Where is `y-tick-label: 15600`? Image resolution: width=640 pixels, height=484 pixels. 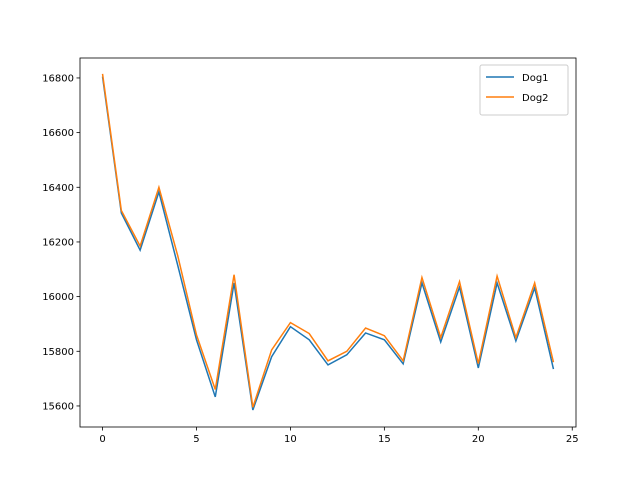
y-tick-label: 15600 is located at coordinates (58, 406).